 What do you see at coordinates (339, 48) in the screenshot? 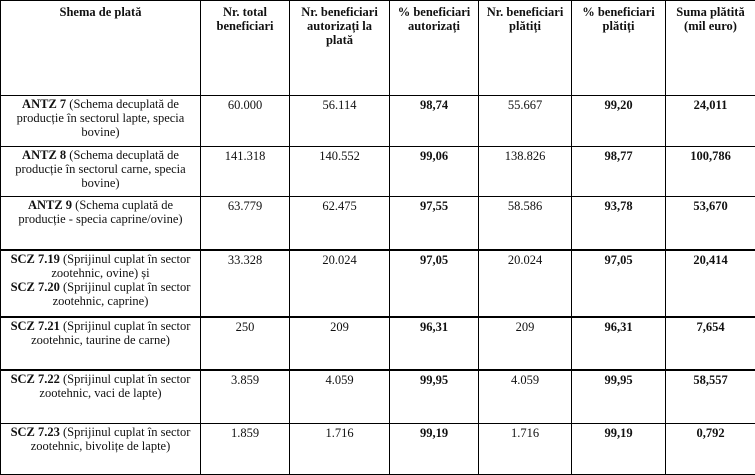
I see `header-authorized-beneficiaries: Nr. beneficiari autorizați la plată` at bounding box center [339, 48].